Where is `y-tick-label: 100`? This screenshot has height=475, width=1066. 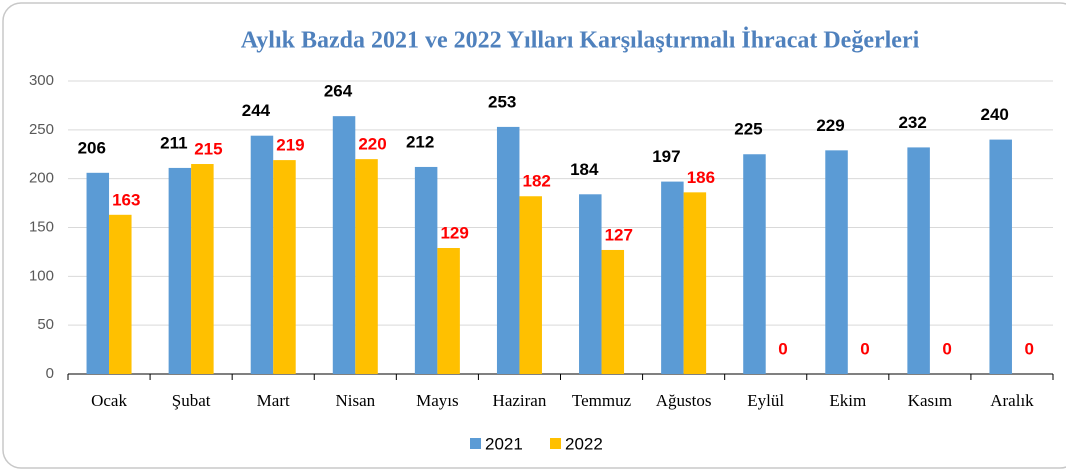
y-tick-label: 100 is located at coordinates (41, 275).